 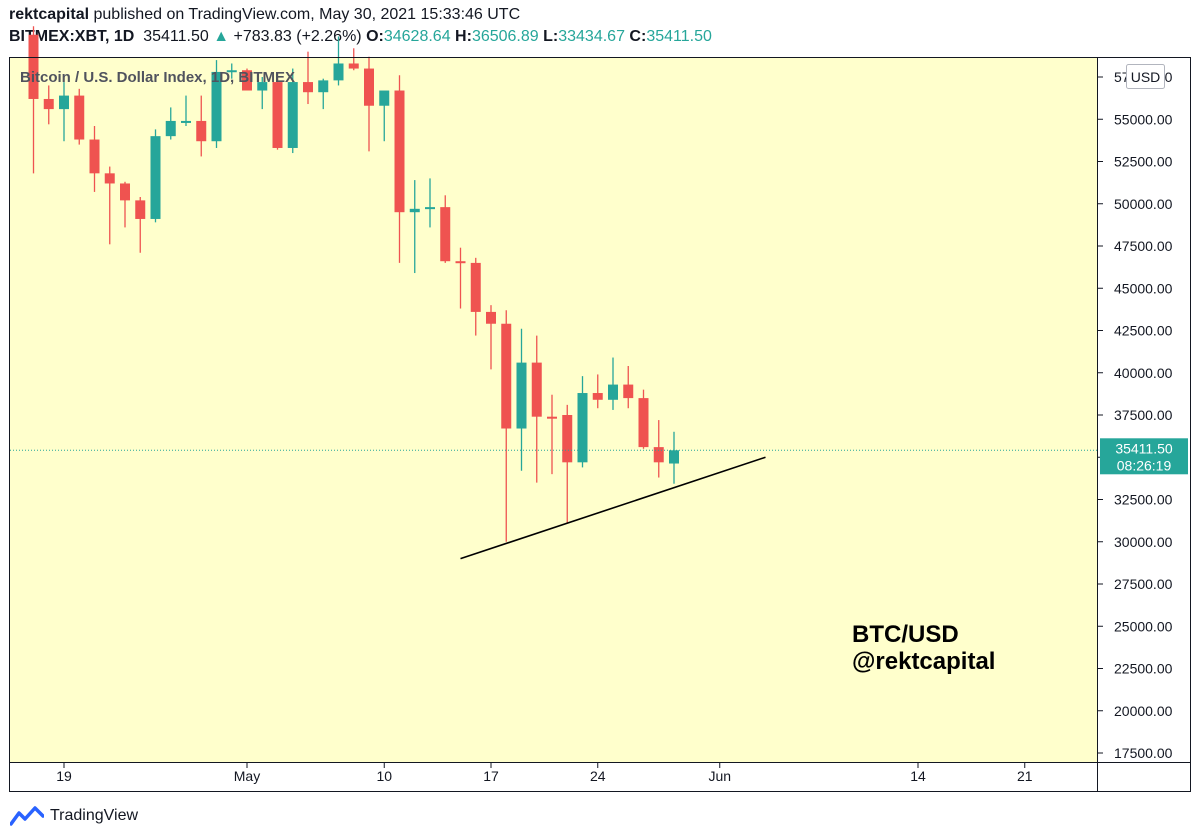 What do you see at coordinates (1025, 776) in the screenshot?
I see `x-tick-label: 21` at bounding box center [1025, 776].